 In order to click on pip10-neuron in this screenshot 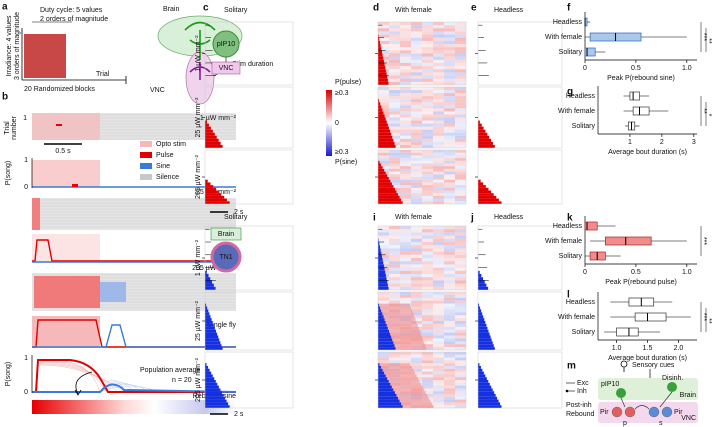, I will do `click(200, 40)`.